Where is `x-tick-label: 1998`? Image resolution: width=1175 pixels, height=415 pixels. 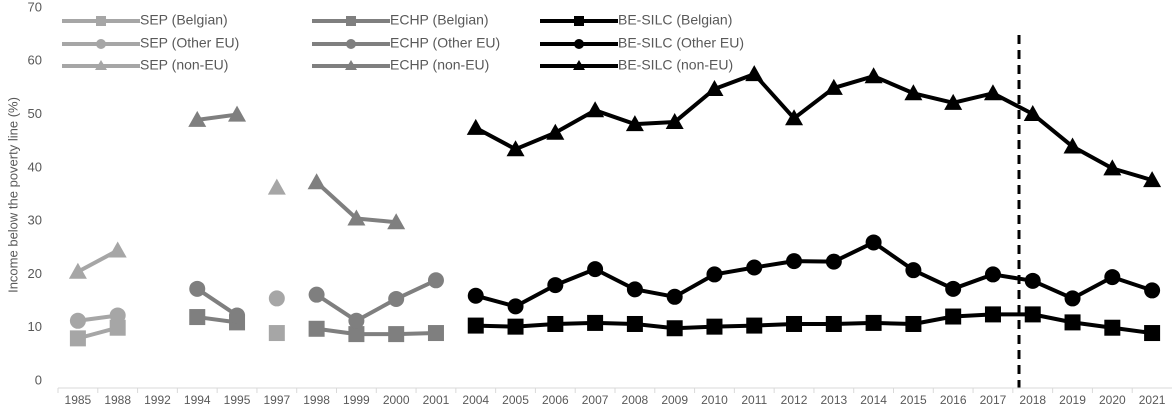
x-tick-label: 1998 is located at coordinates (316, 400).